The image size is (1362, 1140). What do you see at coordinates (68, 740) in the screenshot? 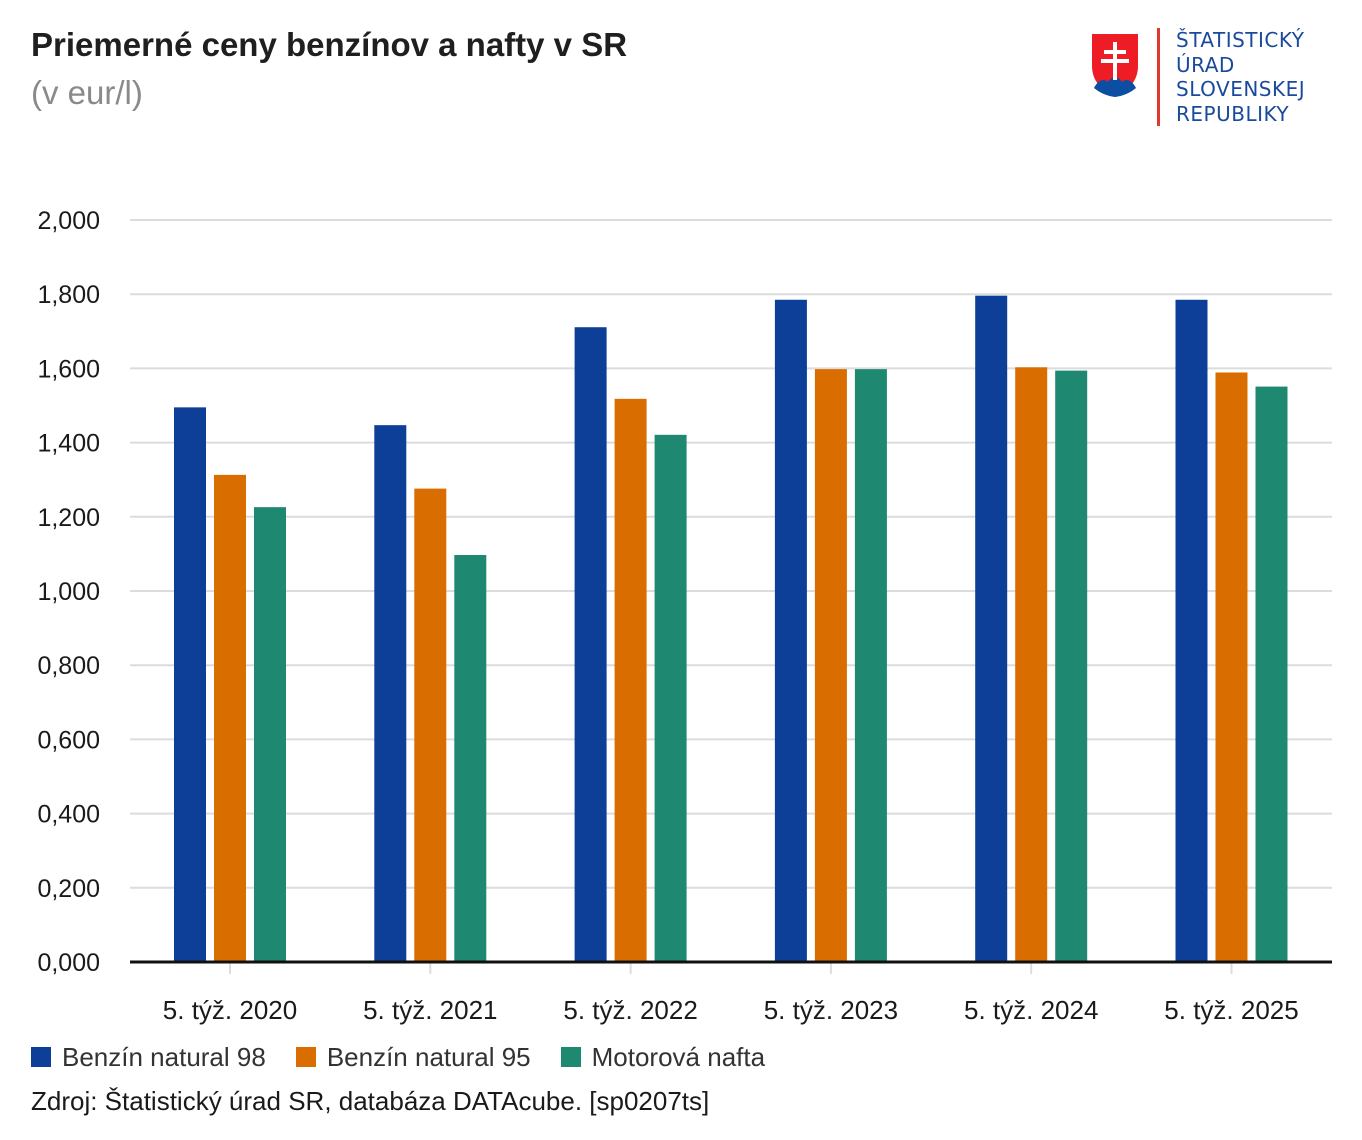
I see `y-tick-label: 0,600` at bounding box center [68, 740].